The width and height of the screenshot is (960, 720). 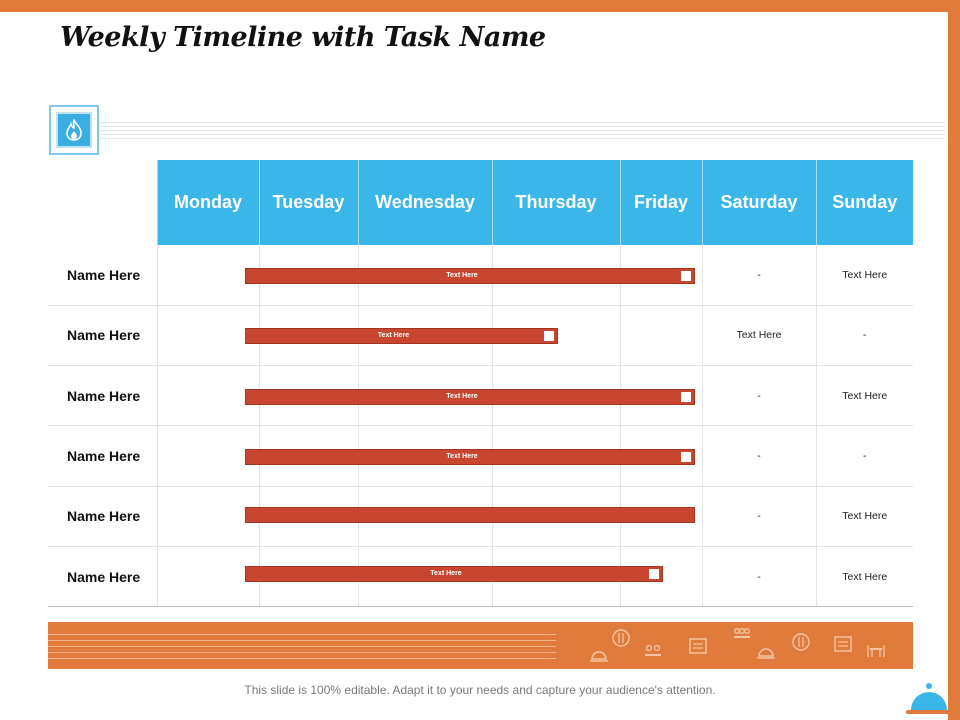 What do you see at coordinates (876, 651) in the screenshot?
I see `table-chairs-icon` at bounding box center [876, 651].